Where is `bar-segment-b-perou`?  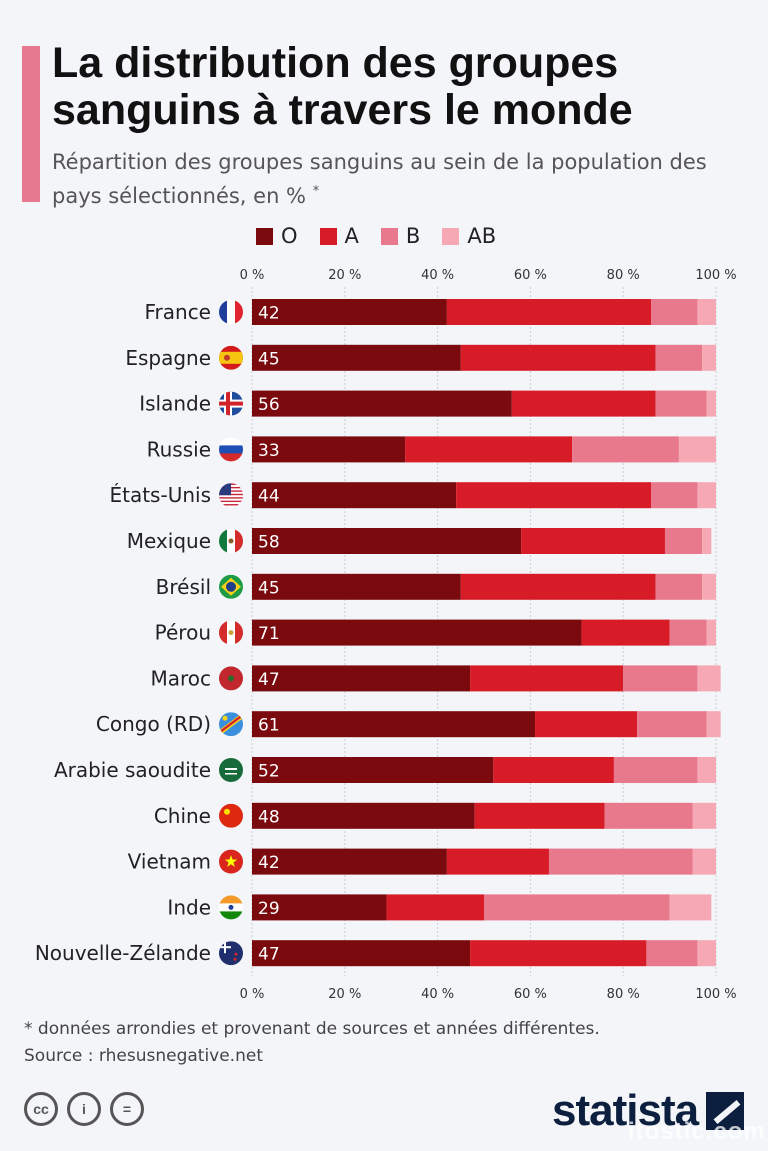 bar-segment-b-perou is located at coordinates (688, 632).